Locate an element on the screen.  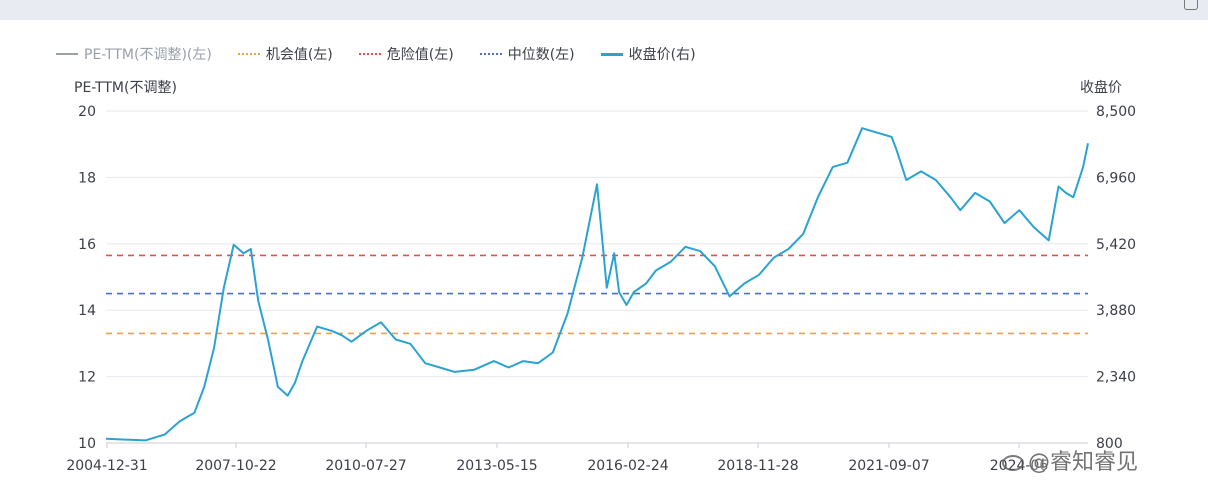
legend-swatch-median is located at coordinates (490, 54).